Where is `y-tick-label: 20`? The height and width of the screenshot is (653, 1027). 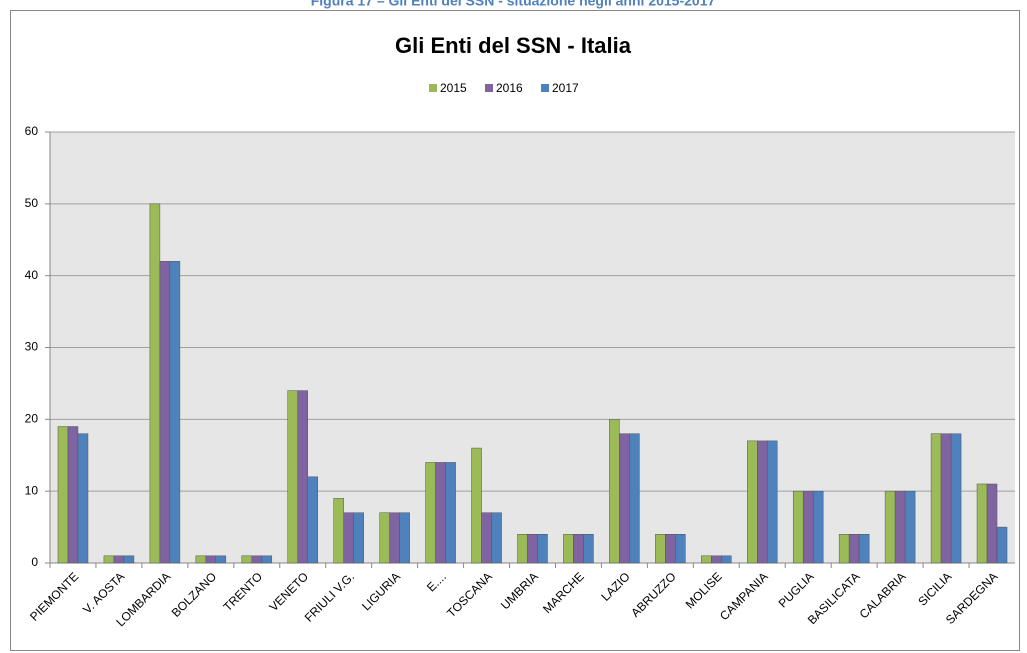 y-tick-label: 20 is located at coordinates (32, 419).